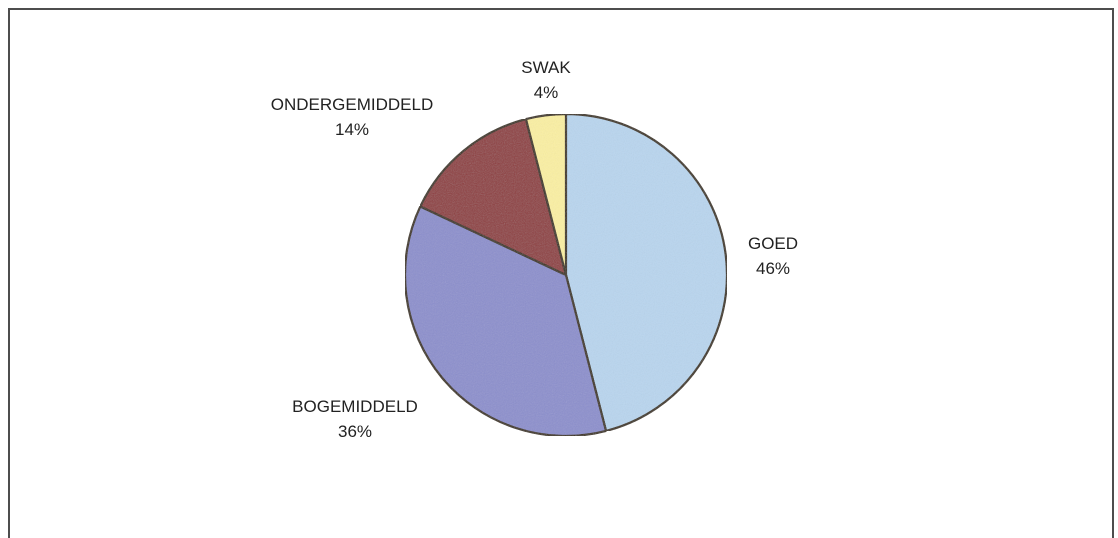  I want to click on slice-label-ondergemiddeld: ONDERGEMIDDELD, so click(352, 104).